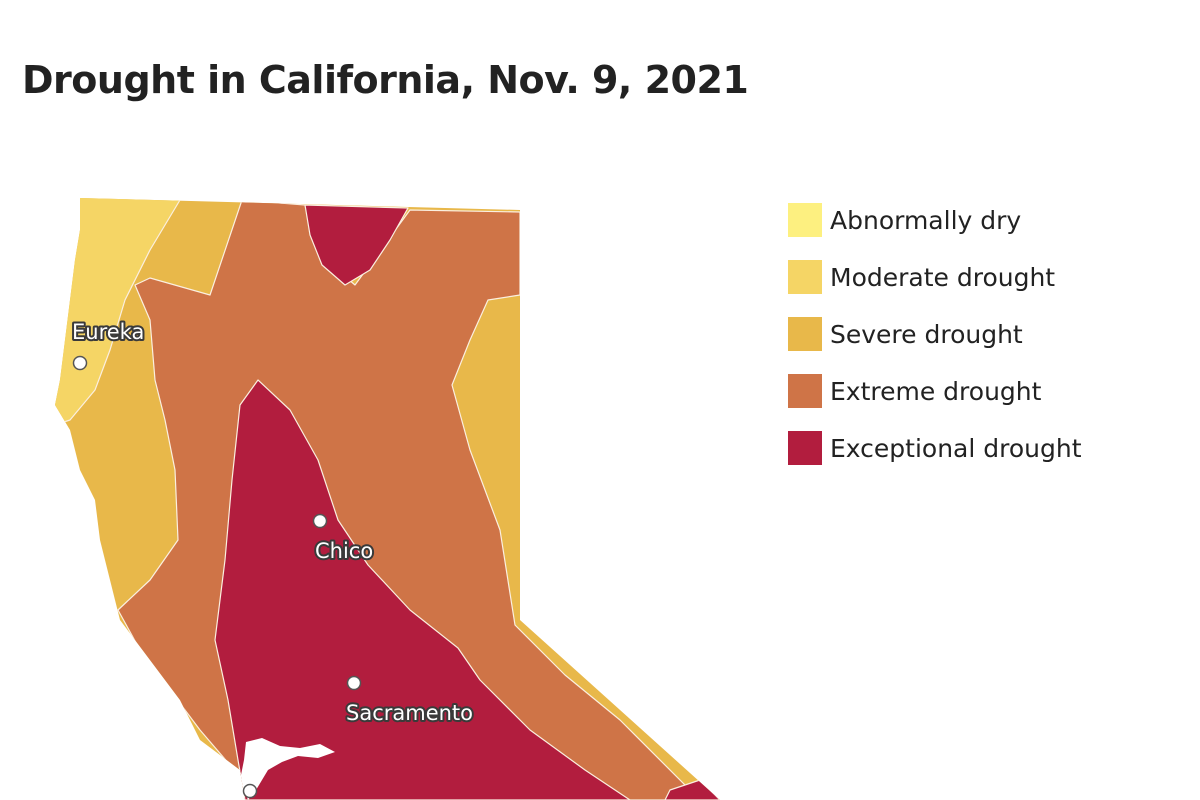  I want to click on city-label-chico: Chico, so click(344, 551).